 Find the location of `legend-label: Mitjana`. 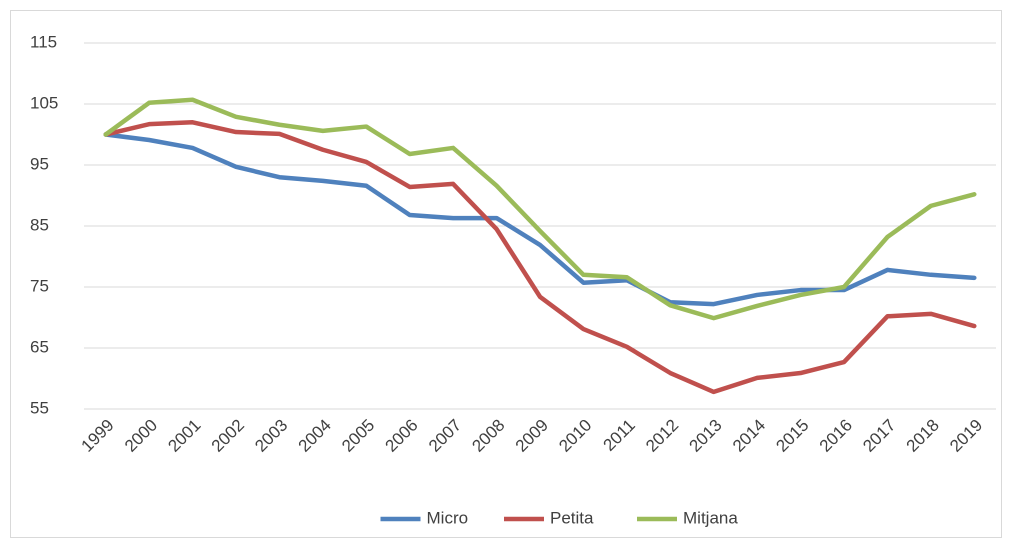

legend-label: Mitjana is located at coordinates (710, 517).